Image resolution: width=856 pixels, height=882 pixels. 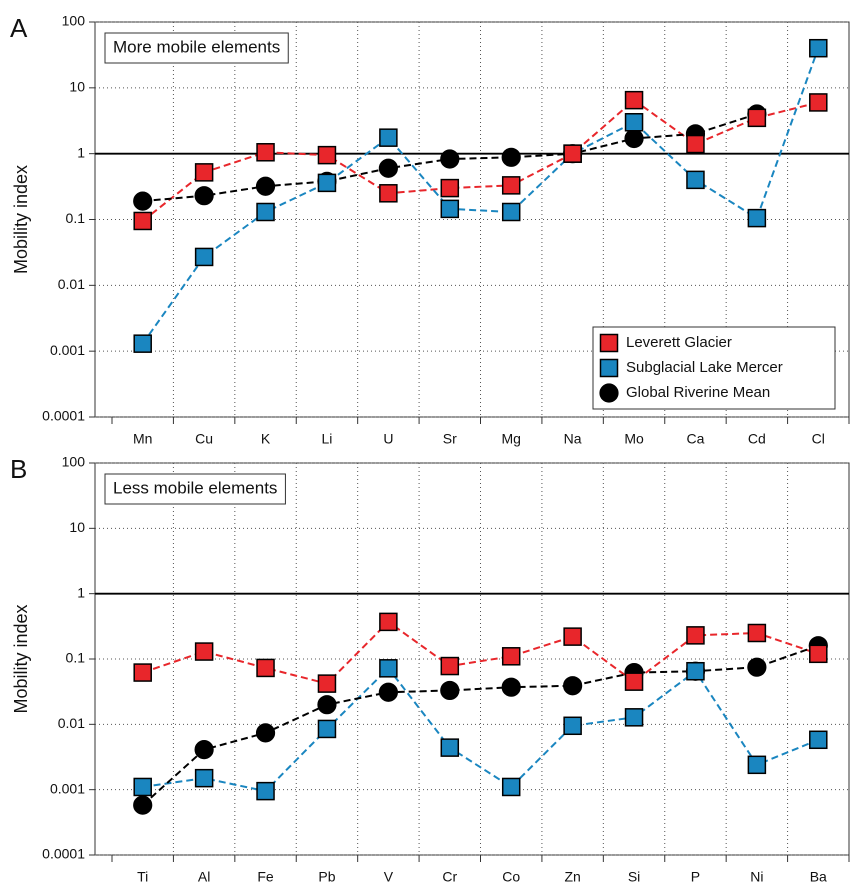 What do you see at coordinates (634, 875) in the screenshot?
I see `x-tick-label: Si` at bounding box center [634, 875].